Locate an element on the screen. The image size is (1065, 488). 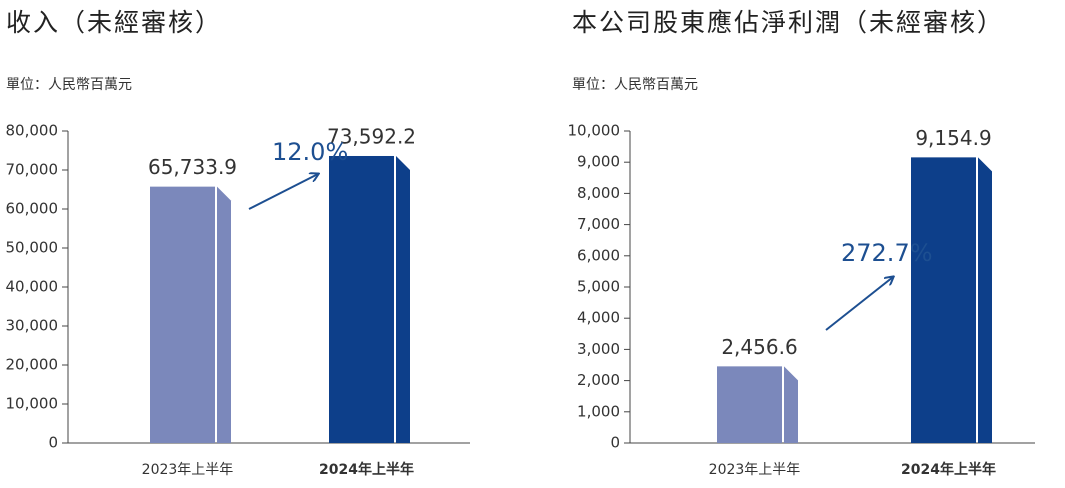
value-label: 73,592.2 is located at coordinates (371, 136).